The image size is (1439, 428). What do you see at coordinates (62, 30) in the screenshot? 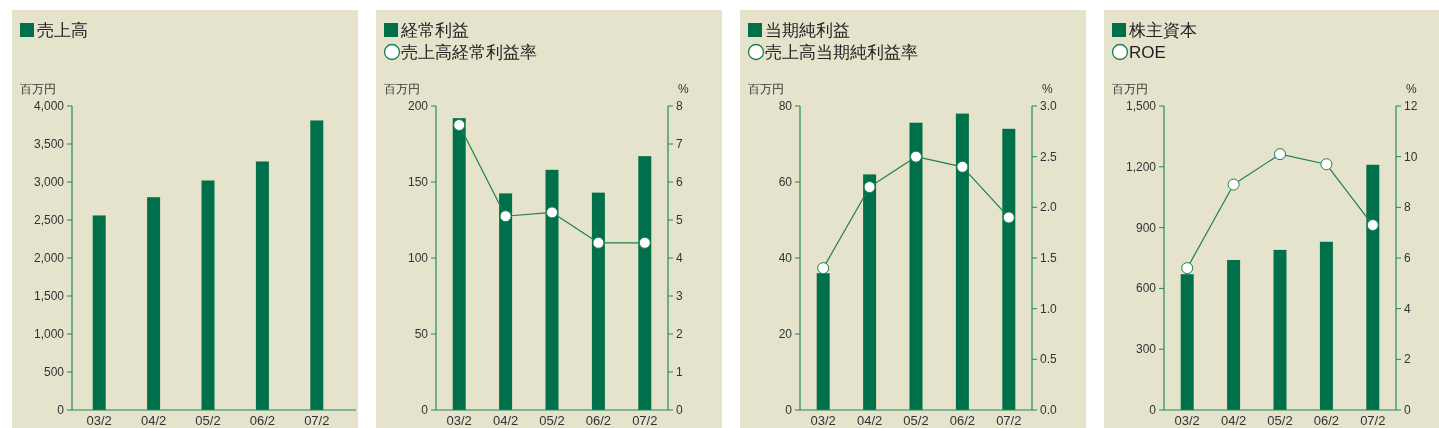
I see `legend-label: 売上高` at bounding box center [62, 30].